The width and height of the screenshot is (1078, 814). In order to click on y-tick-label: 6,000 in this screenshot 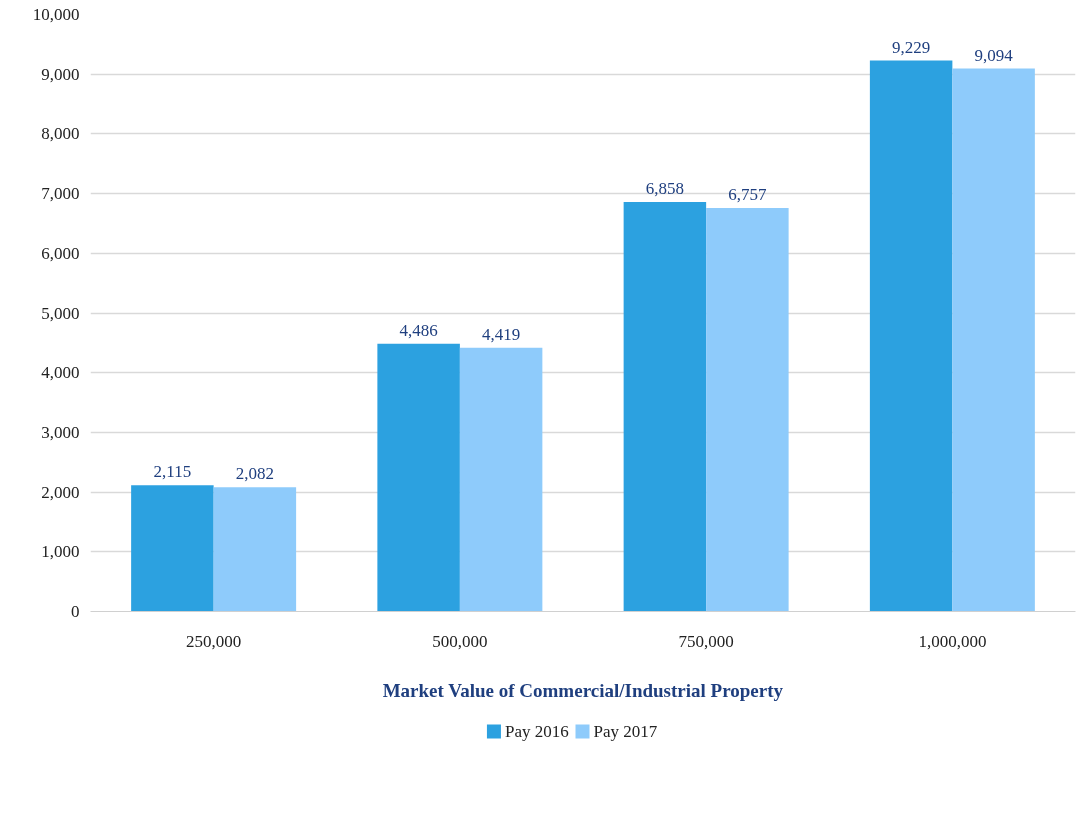, I will do `click(60, 253)`.